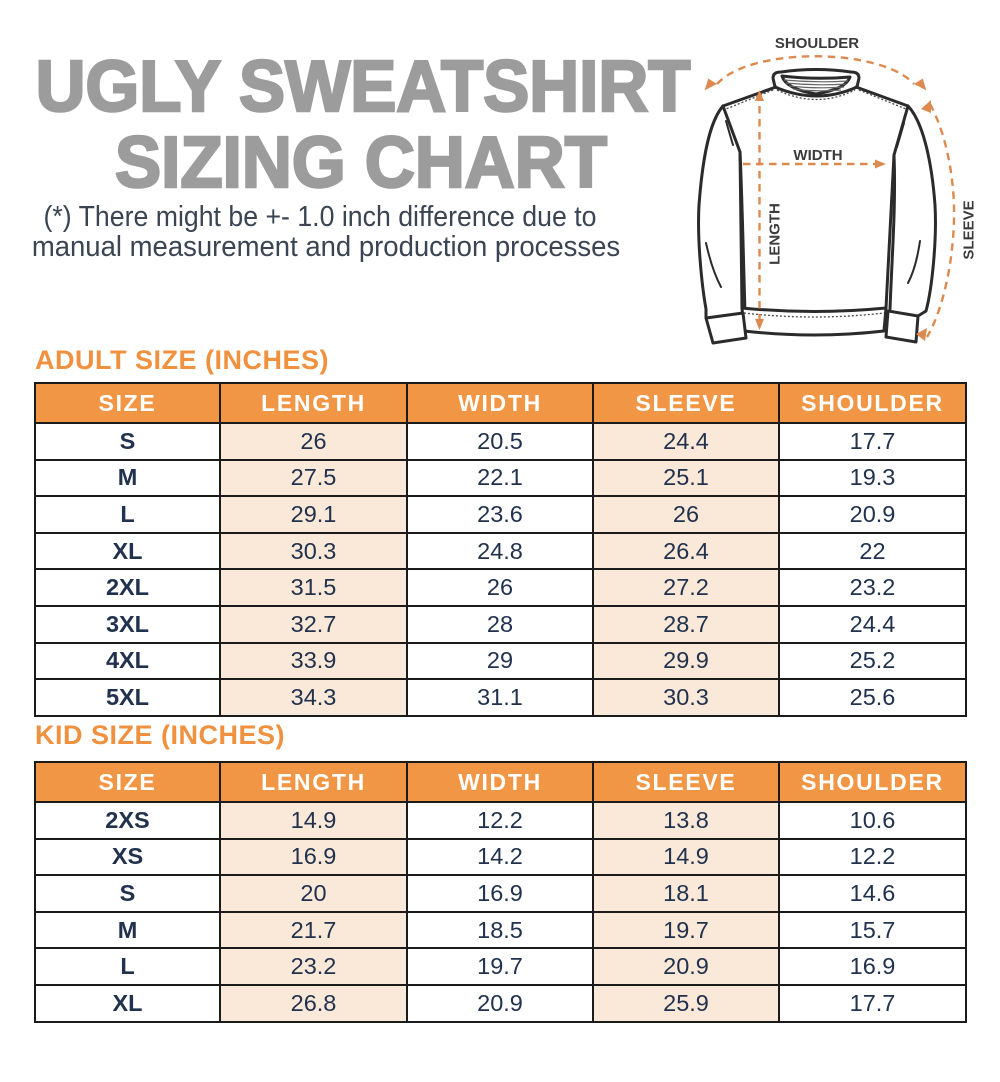 The height and width of the screenshot is (1082, 1000). I want to click on svg-text: LENGTH, so click(775, 234).